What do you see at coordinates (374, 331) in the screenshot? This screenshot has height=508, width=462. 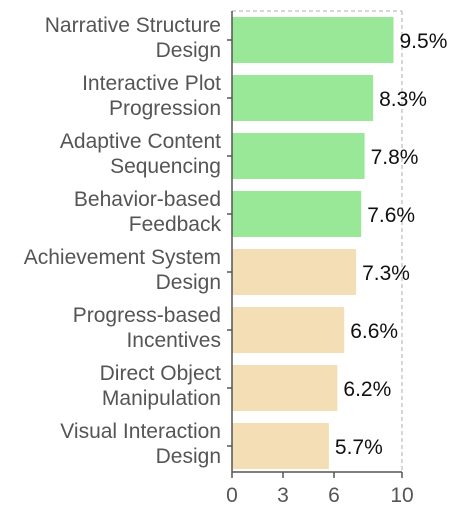 I see `value-label-6: 6.6%` at bounding box center [374, 331].